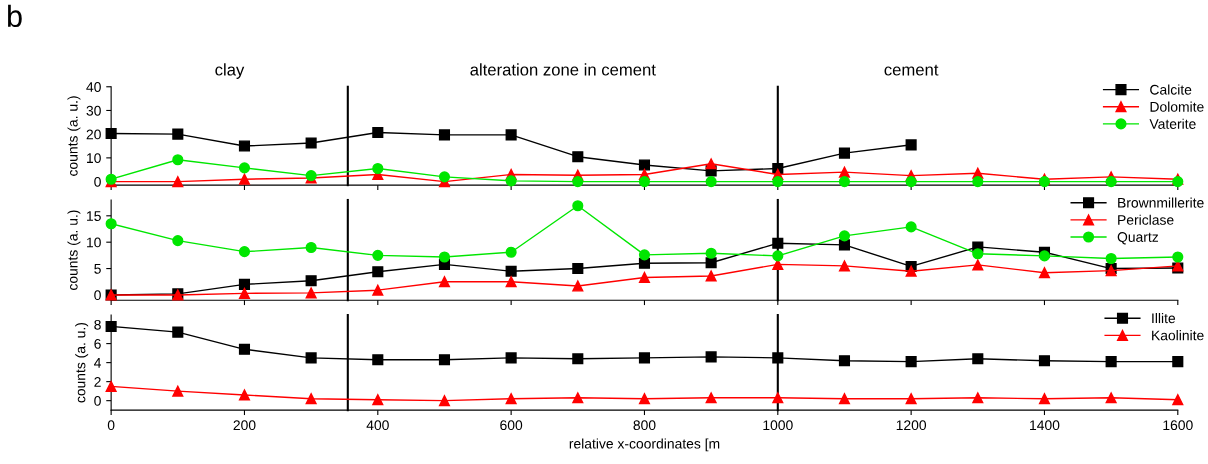  Describe the element at coordinates (93, 87) in the screenshot. I see `y-tick-label: 40` at that location.